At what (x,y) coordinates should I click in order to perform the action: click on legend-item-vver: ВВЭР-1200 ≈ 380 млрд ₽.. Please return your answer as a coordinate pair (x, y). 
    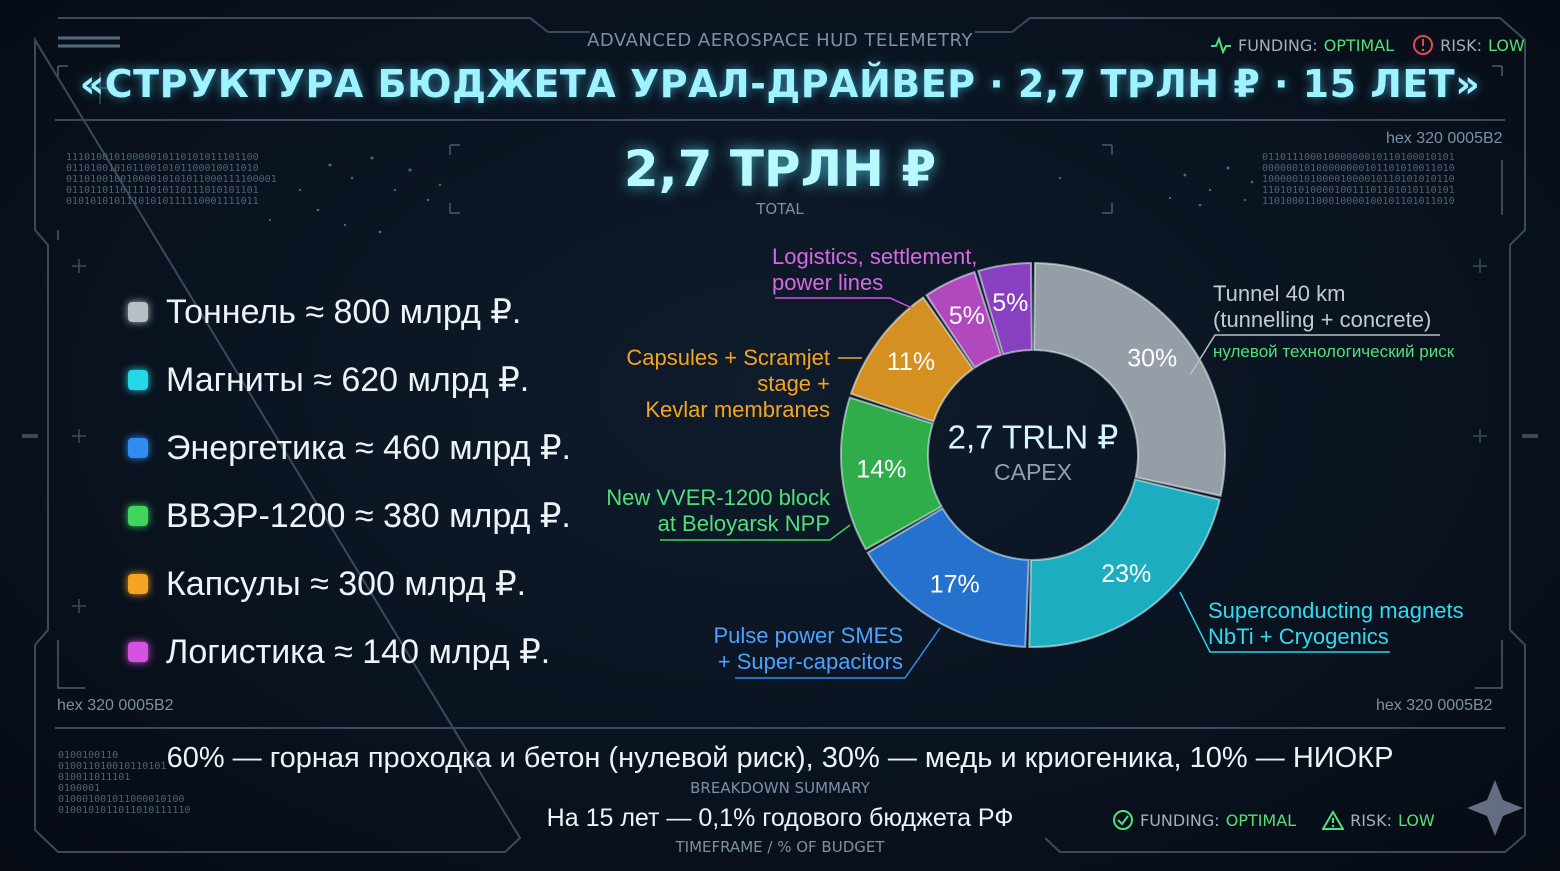
    Looking at the image, I should click on (349, 516).